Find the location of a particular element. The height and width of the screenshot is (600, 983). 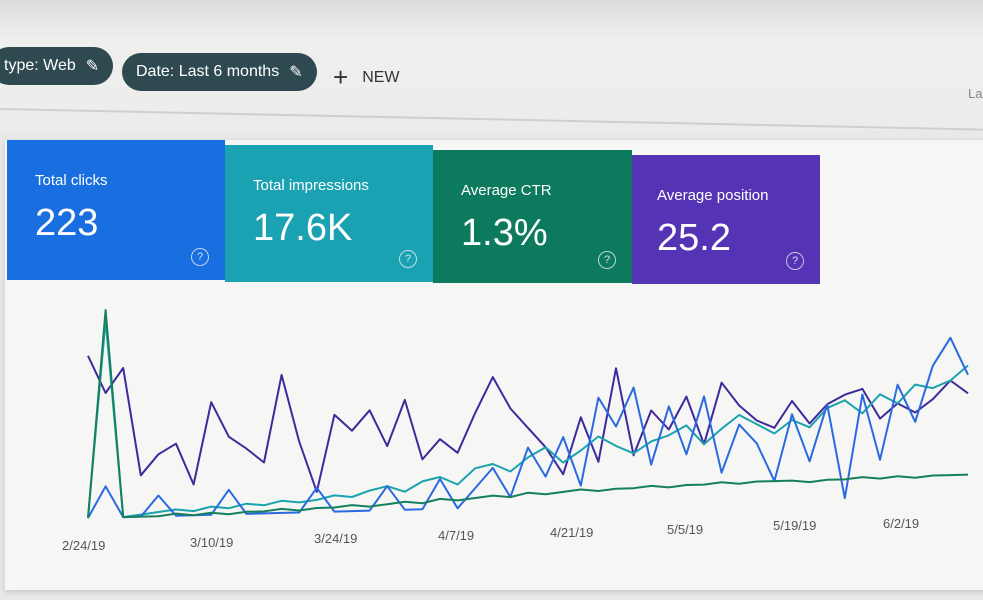

x-tick: 4/7/19 is located at coordinates (456, 535).